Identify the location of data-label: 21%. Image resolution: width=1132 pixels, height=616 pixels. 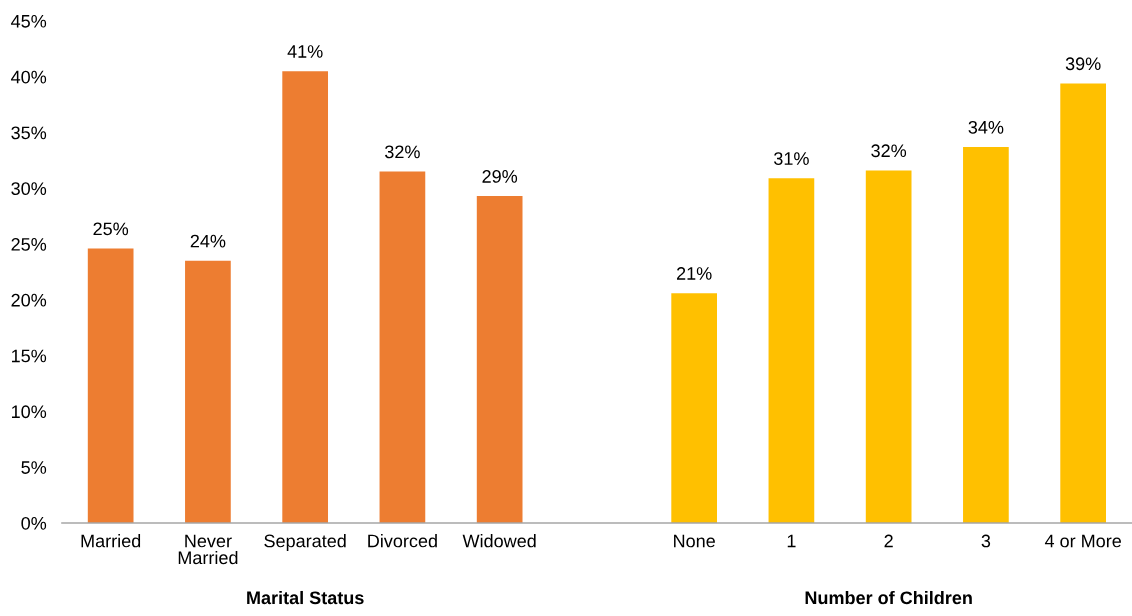
(694, 273).